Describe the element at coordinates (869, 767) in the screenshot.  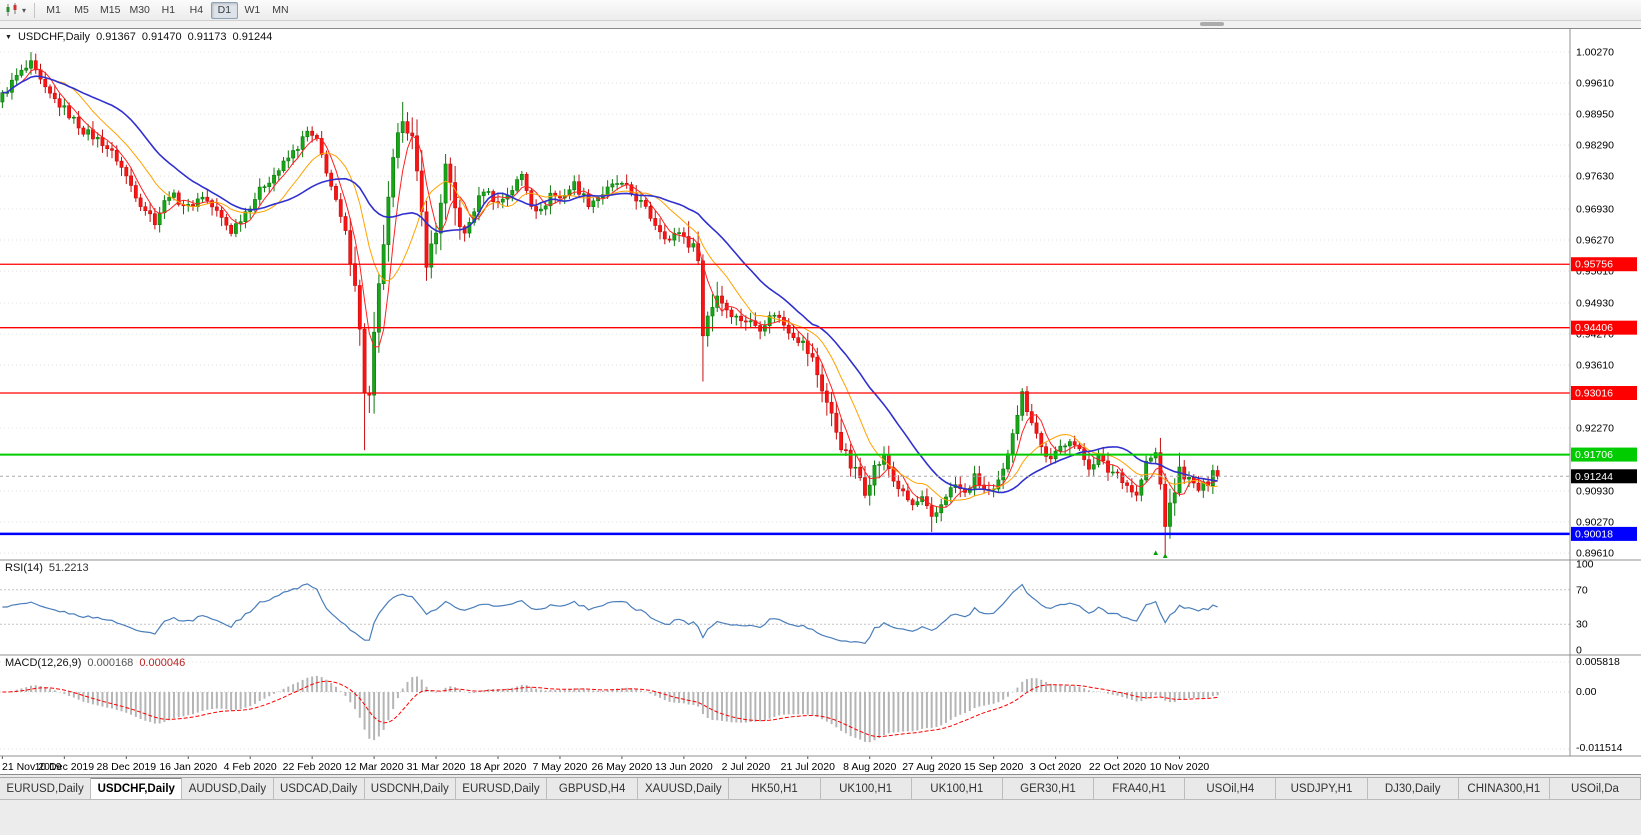
I see `date-axis-label: 8 Aug 2020` at that location.